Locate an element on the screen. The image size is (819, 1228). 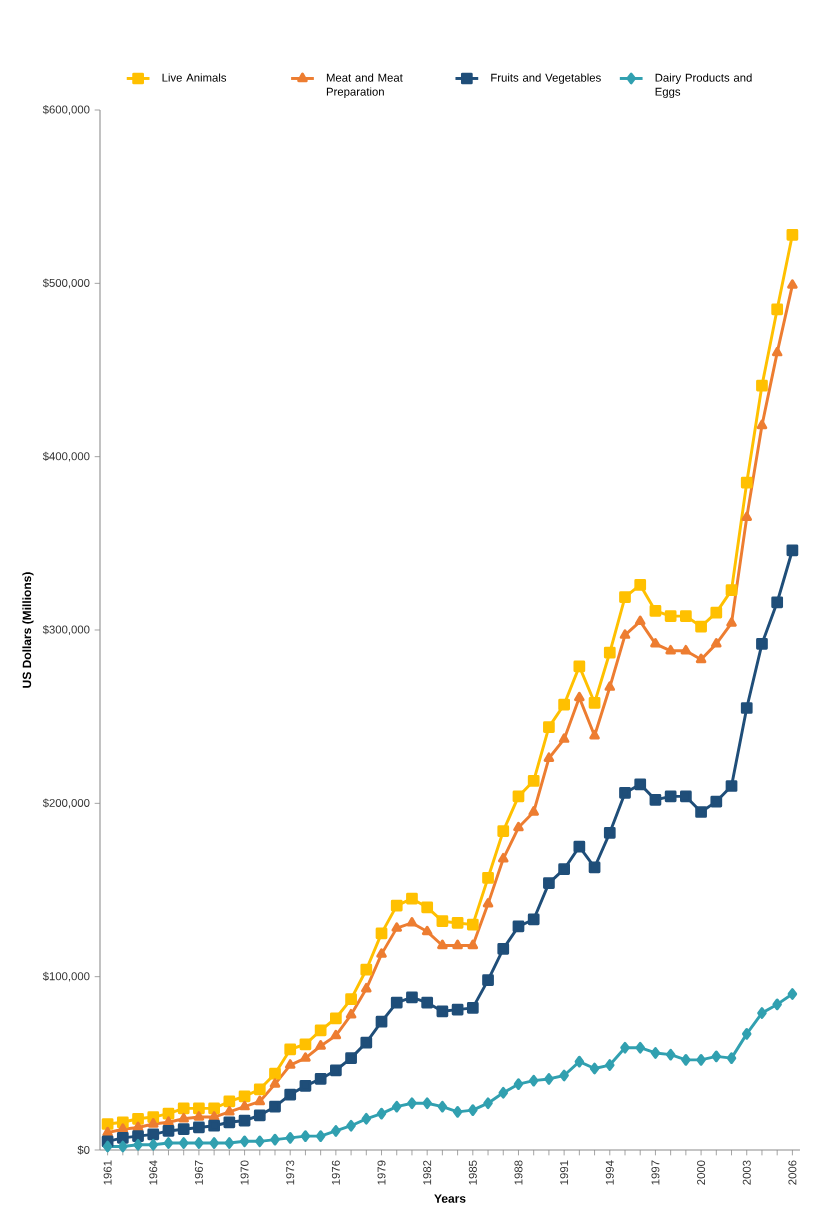
y-tick-label: $600,000 is located at coordinates (66, 110).